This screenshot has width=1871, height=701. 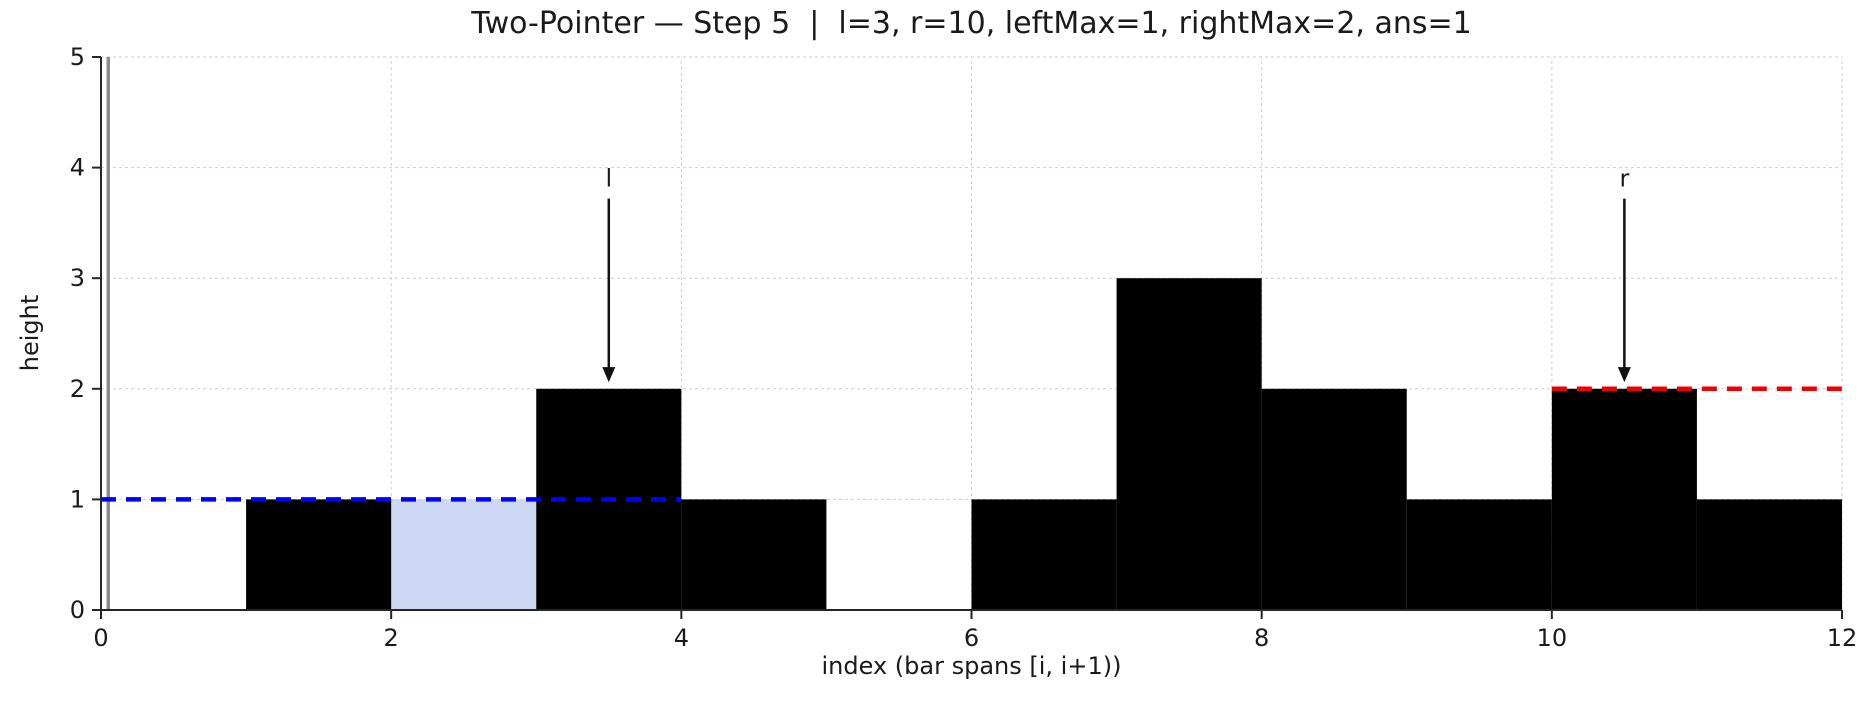 What do you see at coordinates (971, 638) in the screenshot?
I see `x-tick-label: 6` at bounding box center [971, 638].